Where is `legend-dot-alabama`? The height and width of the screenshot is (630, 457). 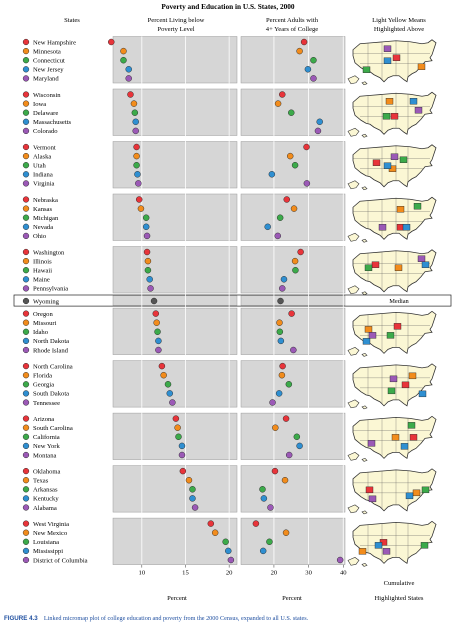
legend-dot-alabama is located at coordinates (26, 507).